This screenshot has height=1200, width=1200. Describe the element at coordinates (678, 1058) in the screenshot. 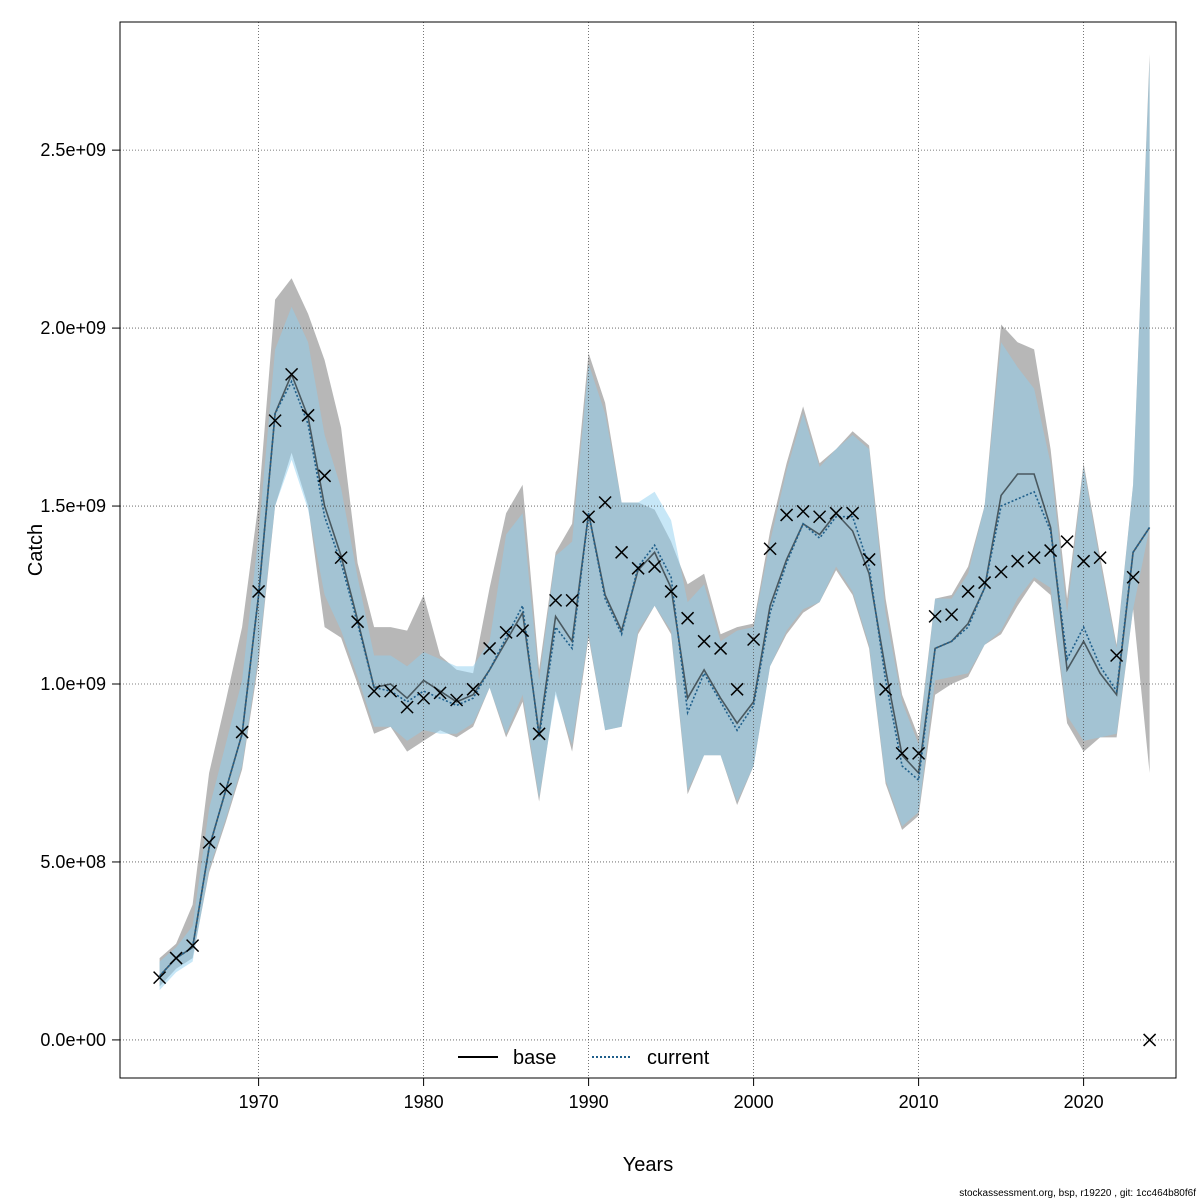

I see `legend-label-current: current` at that location.